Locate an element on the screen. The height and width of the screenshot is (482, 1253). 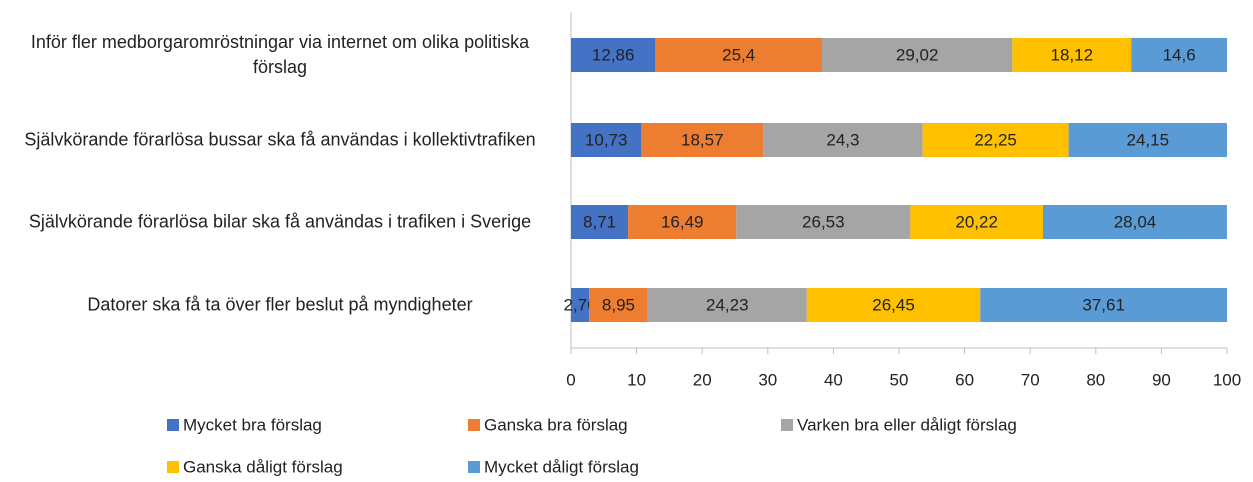
legend-label: Mycket dåligt förslag is located at coordinates (561, 466).